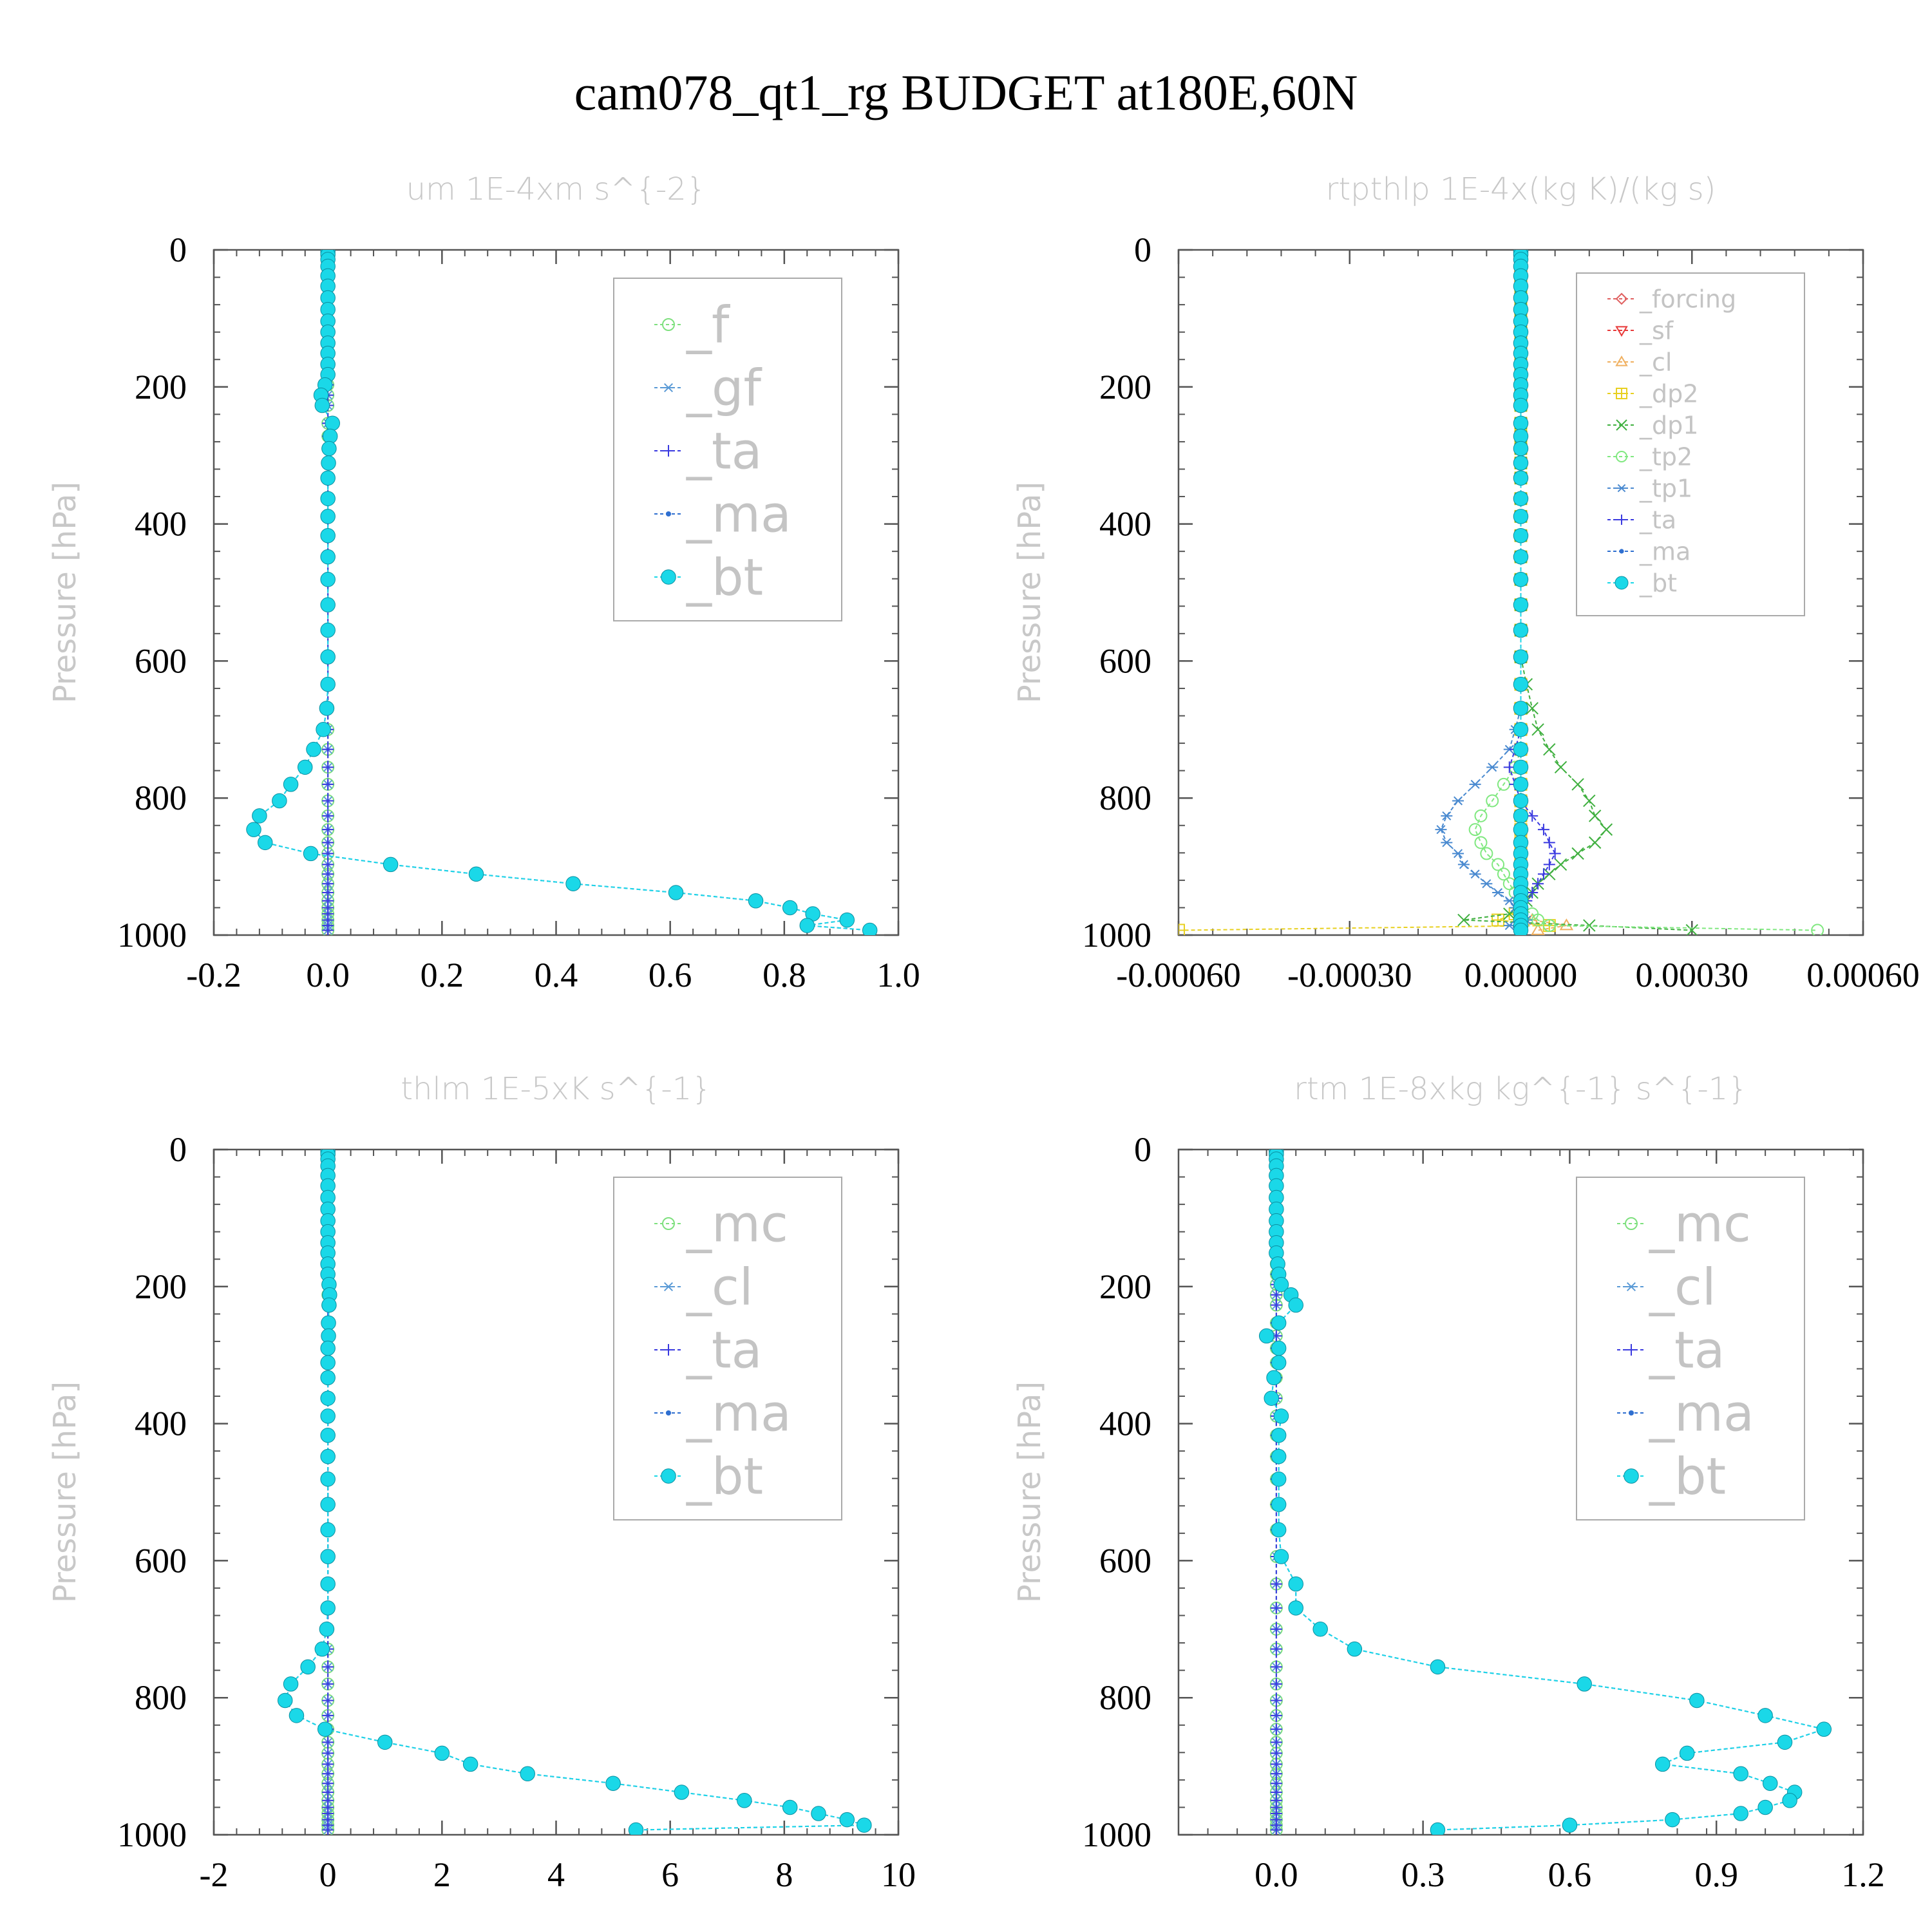 This screenshot has width=1932, height=1932. I want to click on legend-label: _cl, so click(1655, 362).